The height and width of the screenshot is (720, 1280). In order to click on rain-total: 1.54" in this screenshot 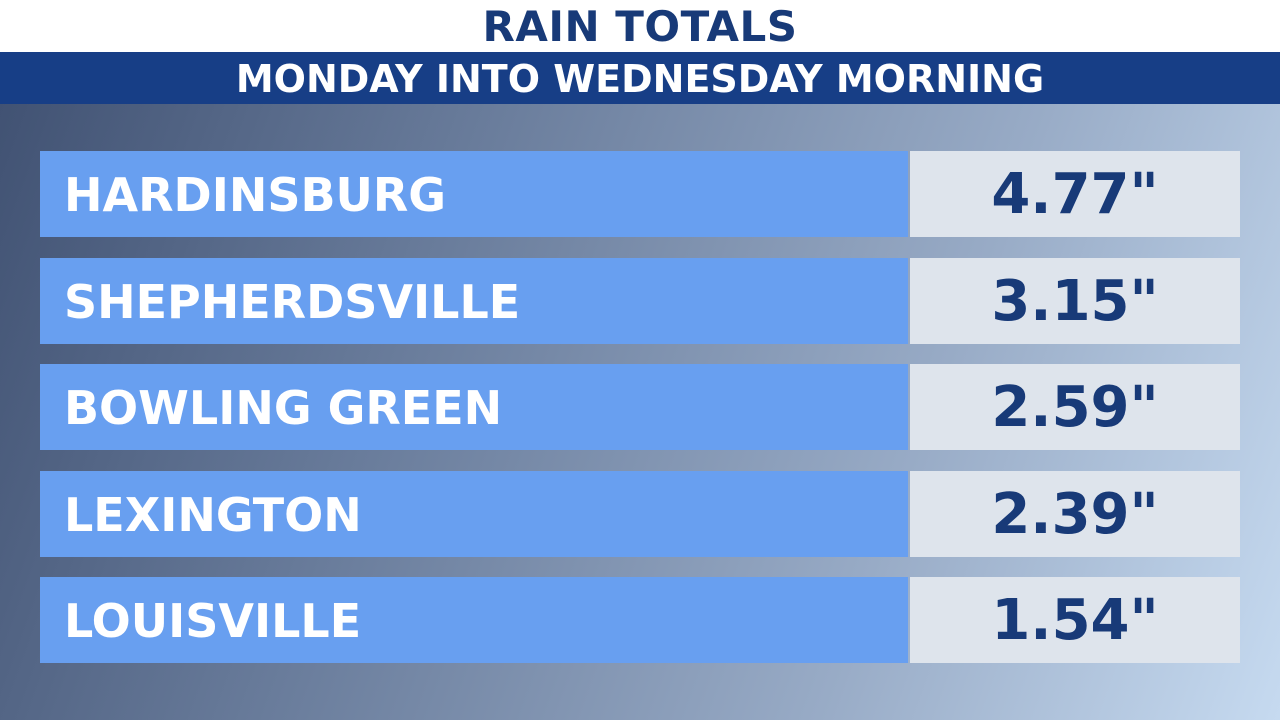, I will do `click(1075, 620)`.